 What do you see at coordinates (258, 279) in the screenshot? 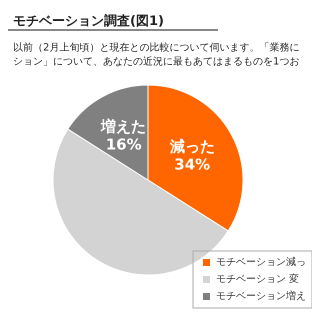
I see `legend-label: モチベーション 変` at bounding box center [258, 279].